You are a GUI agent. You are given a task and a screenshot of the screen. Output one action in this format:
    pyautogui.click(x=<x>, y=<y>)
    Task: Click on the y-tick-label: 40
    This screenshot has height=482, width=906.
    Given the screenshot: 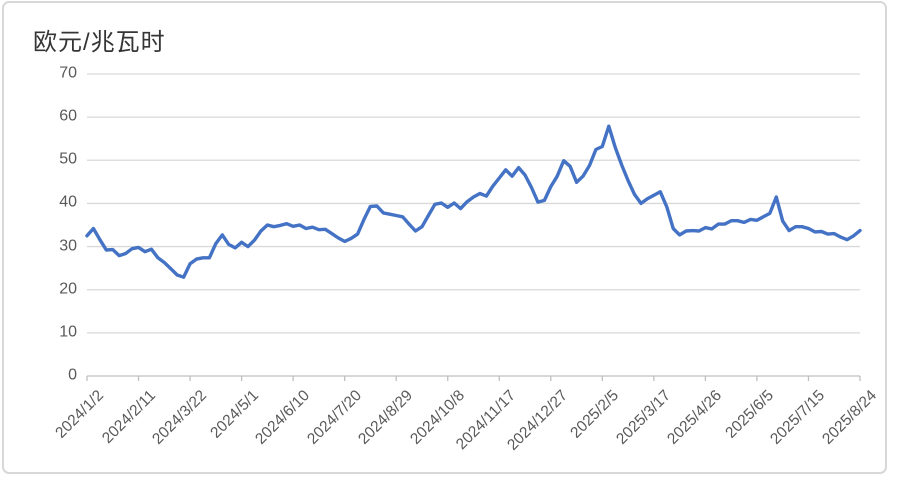 What is the action you would take?
    pyautogui.click(x=68, y=202)
    